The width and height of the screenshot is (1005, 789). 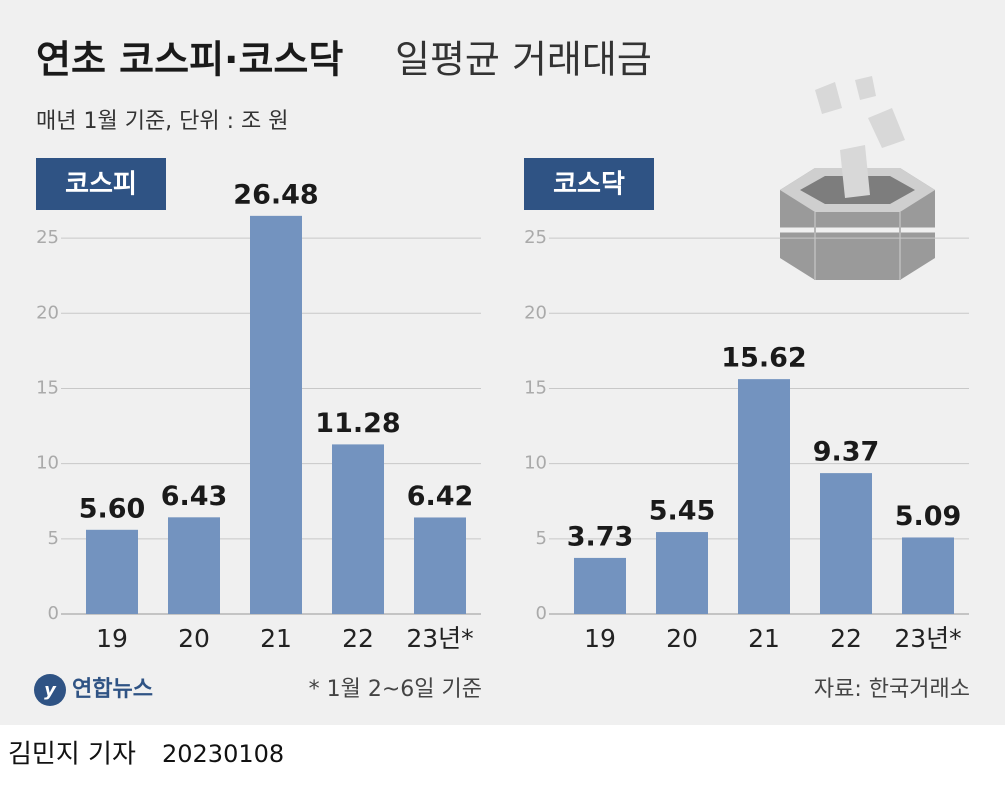 I want to click on value-label: 6.42, so click(x=440, y=496).